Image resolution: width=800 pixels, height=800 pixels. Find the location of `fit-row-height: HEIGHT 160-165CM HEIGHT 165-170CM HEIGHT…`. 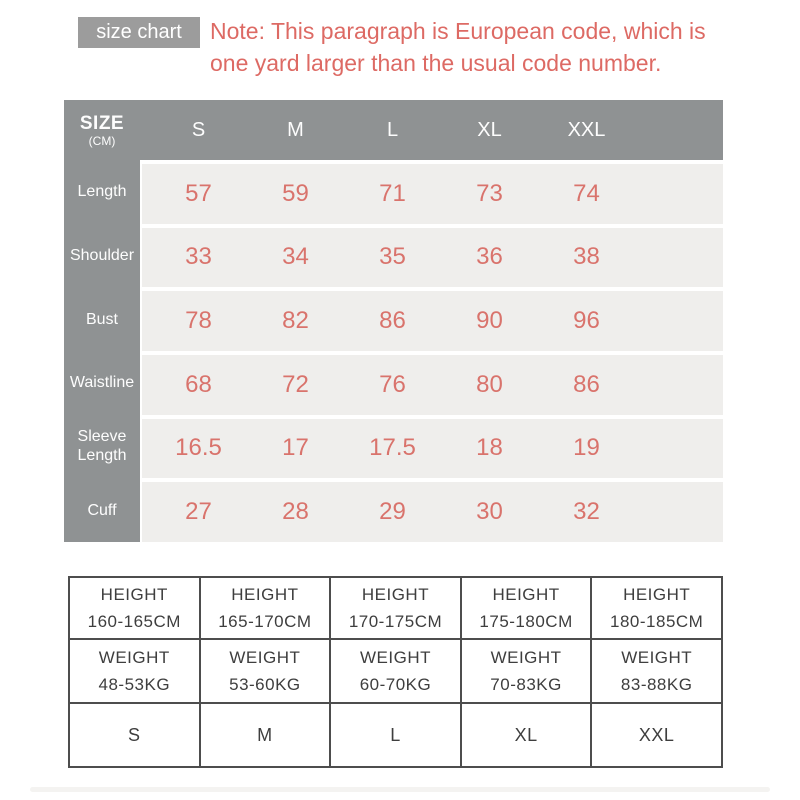

fit-row-height: HEIGHT 160-165CM HEIGHT 165-170CM HEIGHT… is located at coordinates (395, 608).